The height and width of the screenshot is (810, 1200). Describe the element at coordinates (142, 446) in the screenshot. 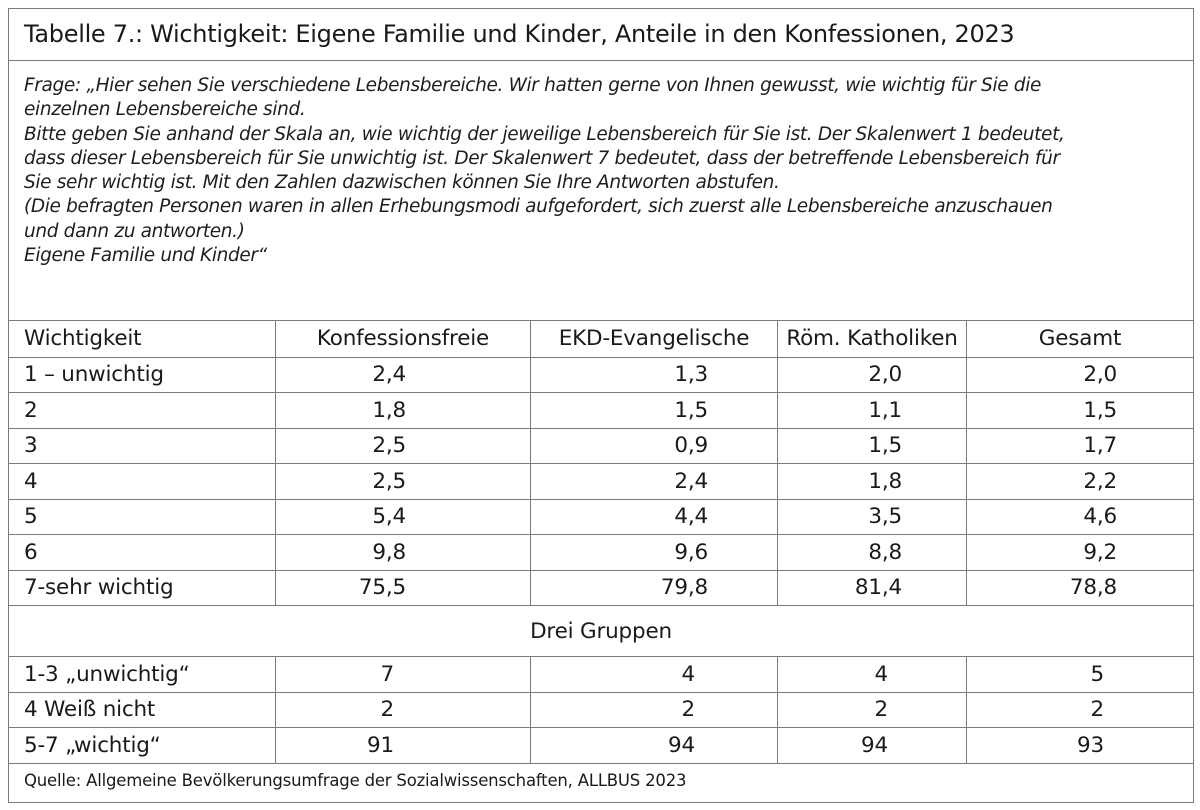

I see `row-label: 3` at that location.